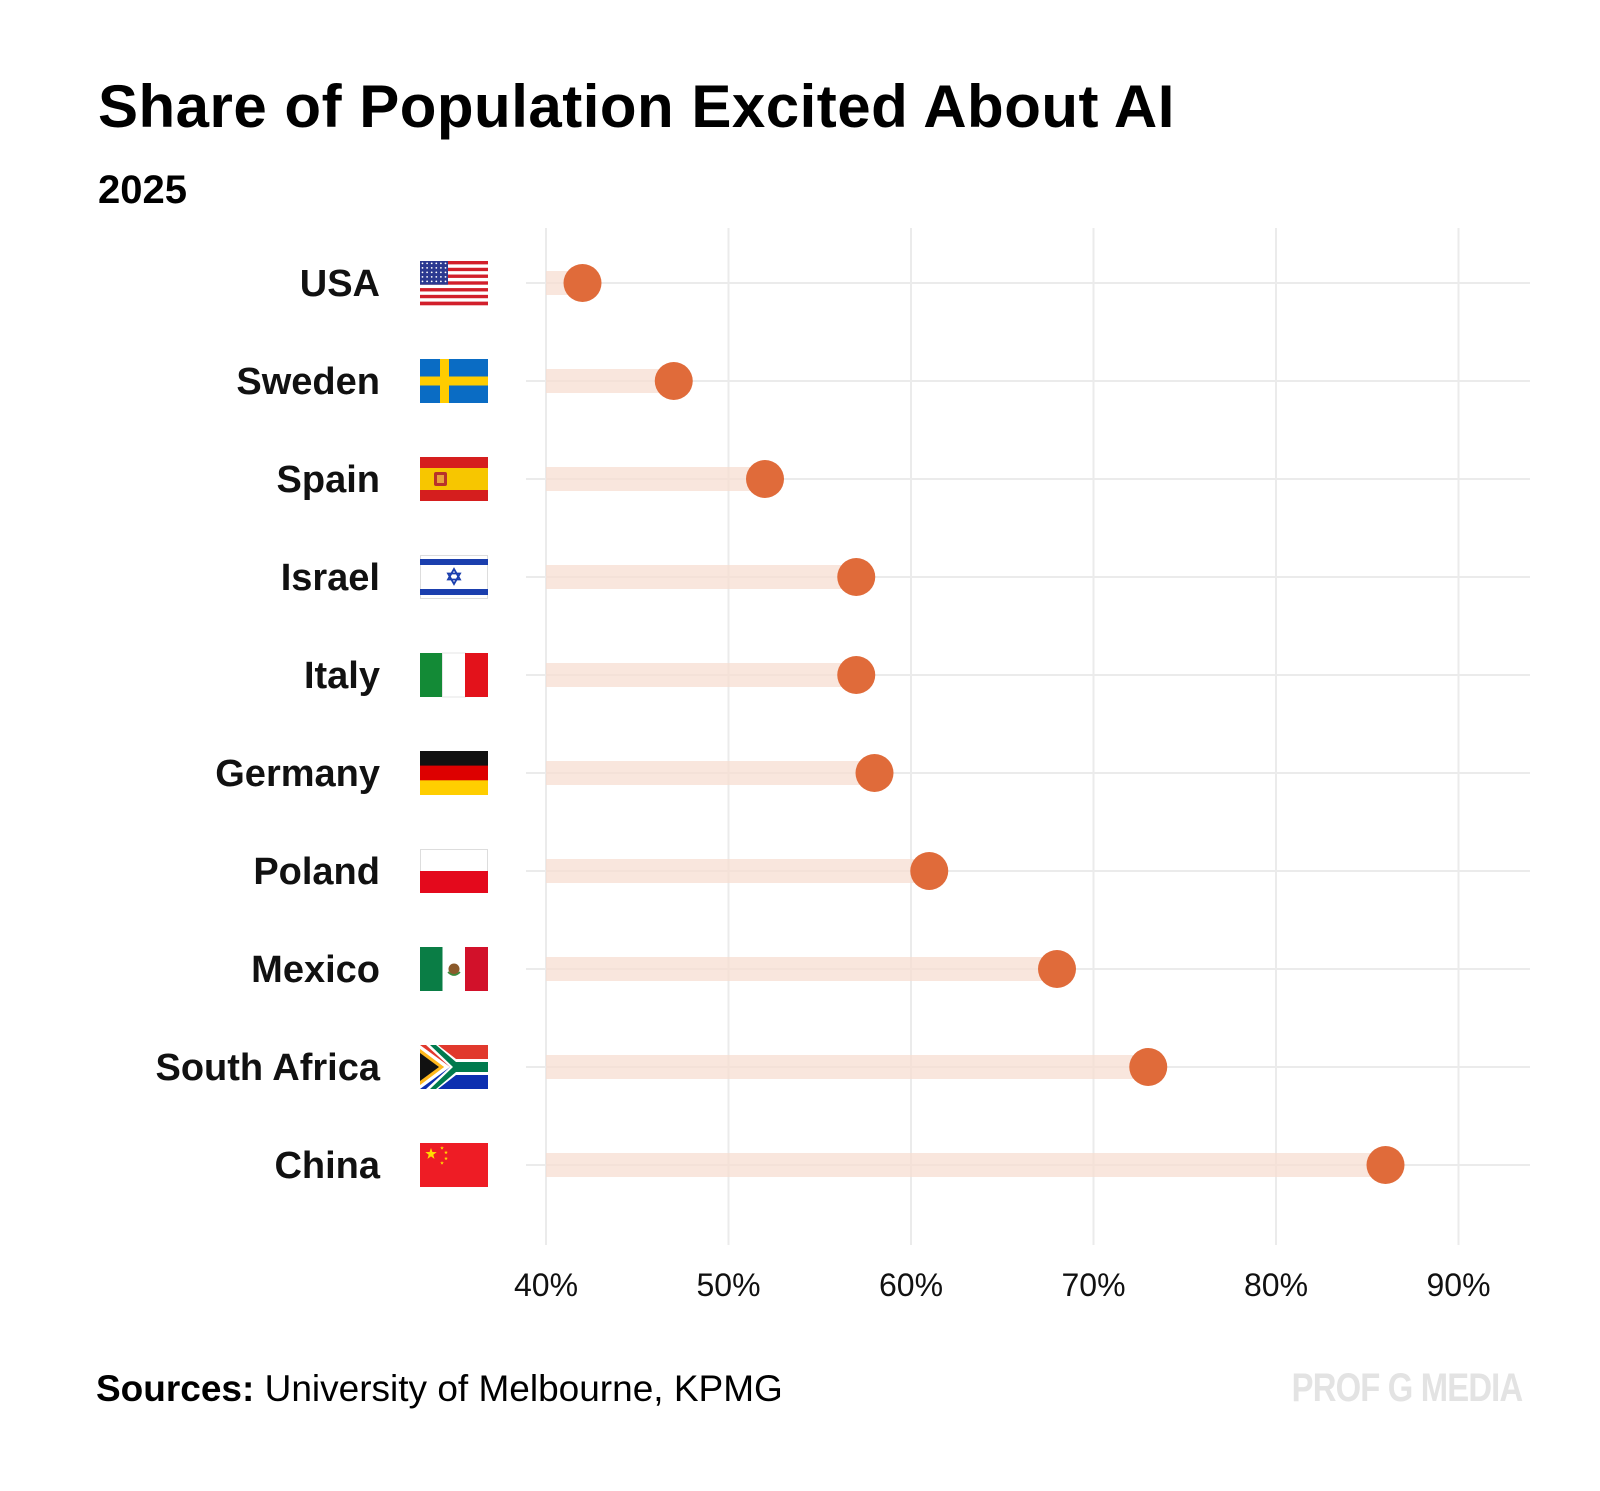 The height and width of the screenshot is (1491, 1600). What do you see at coordinates (297, 774) in the screenshot?
I see `country-label: Germany` at bounding box center [297, 774].